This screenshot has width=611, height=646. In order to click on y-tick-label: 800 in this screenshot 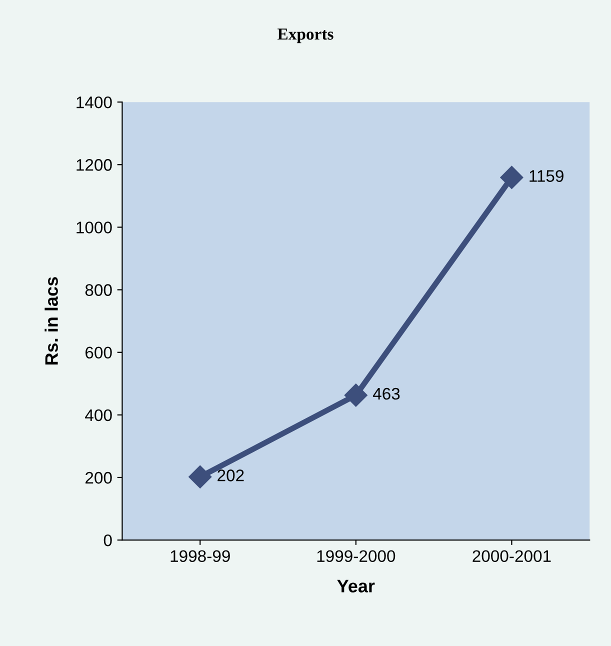, I will do `click(98, 290)`.